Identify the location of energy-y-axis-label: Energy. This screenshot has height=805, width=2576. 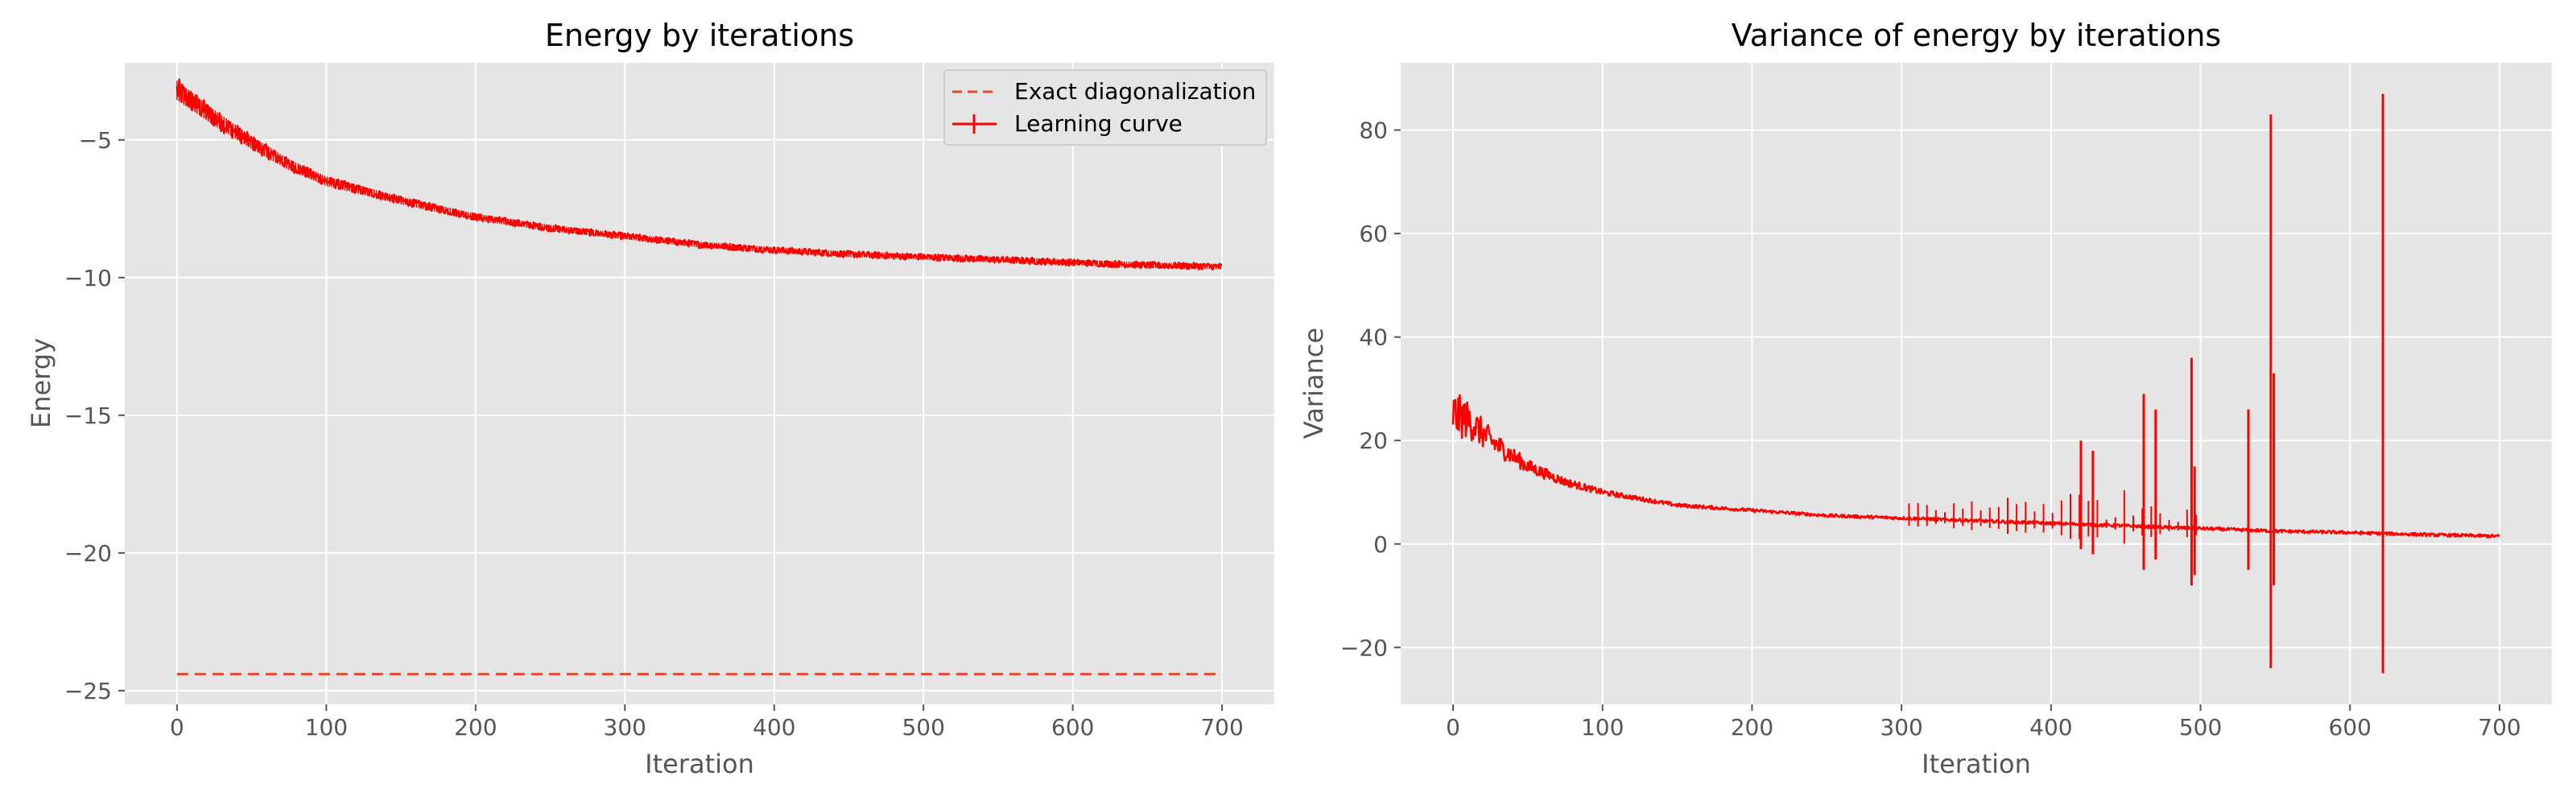
(41, 383).